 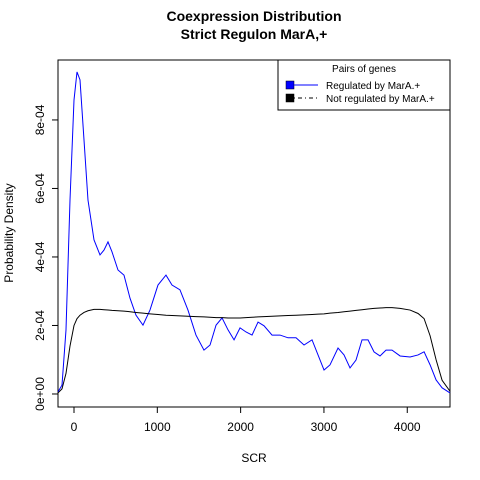 What do you see at coordinates (364, 69) in the screenshot?
I see `legend-title: Pairs of genes` at bounding box center [364, 69].